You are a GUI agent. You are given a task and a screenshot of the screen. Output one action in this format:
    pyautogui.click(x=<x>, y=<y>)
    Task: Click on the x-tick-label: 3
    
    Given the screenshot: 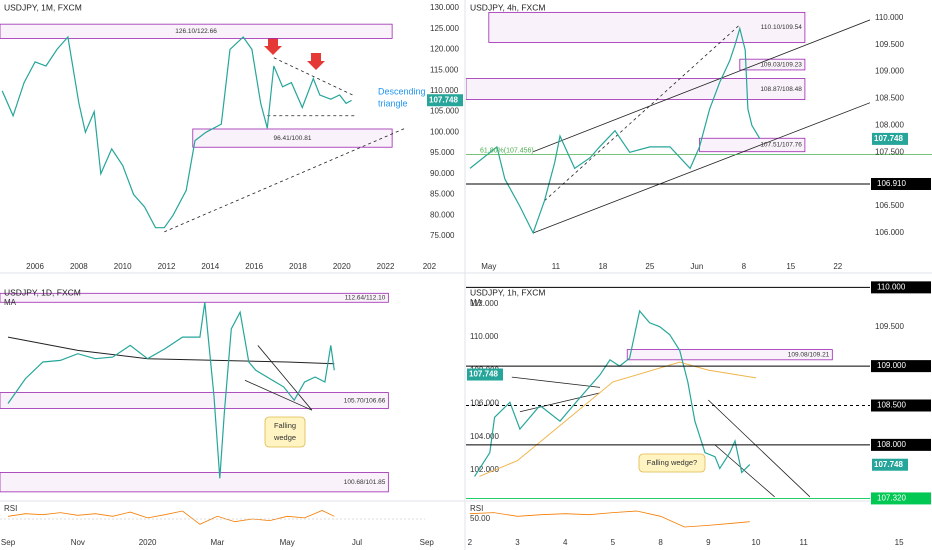 What is the action you would take?
    pyautogui.click(x=517, y=542)
    